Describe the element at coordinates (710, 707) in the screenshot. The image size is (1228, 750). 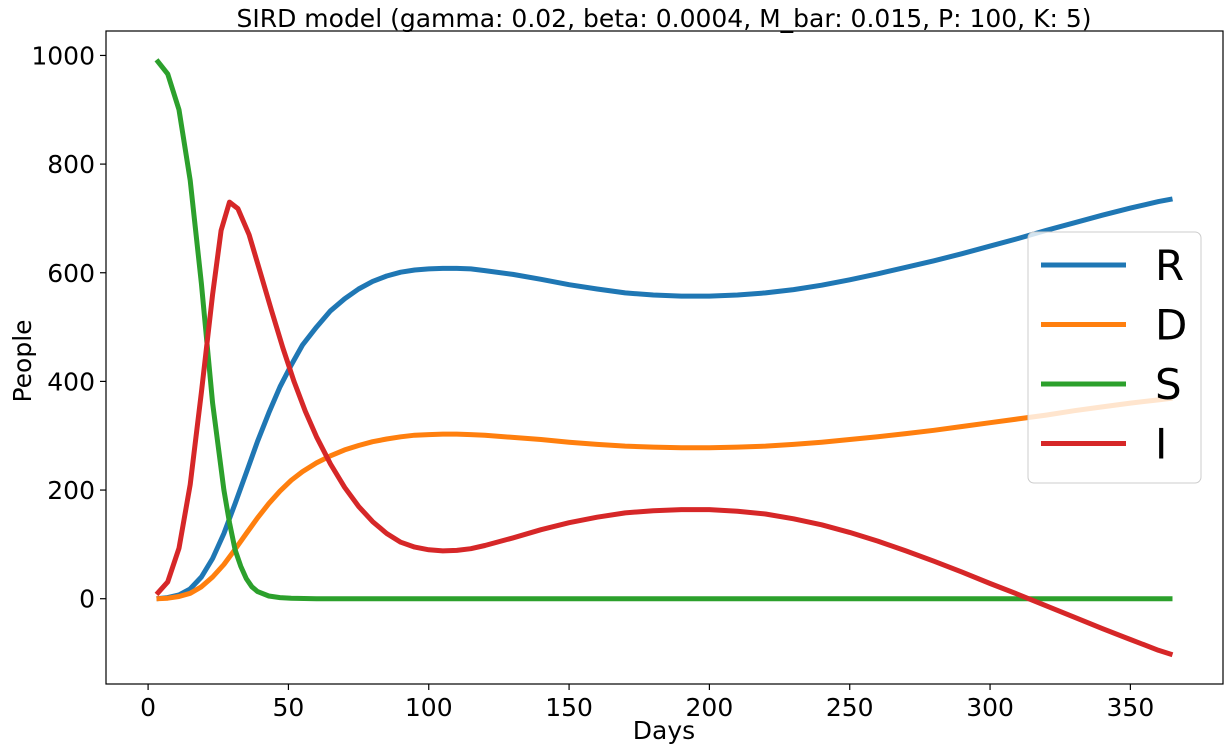
I see `x-tick-label: 200` at that location.